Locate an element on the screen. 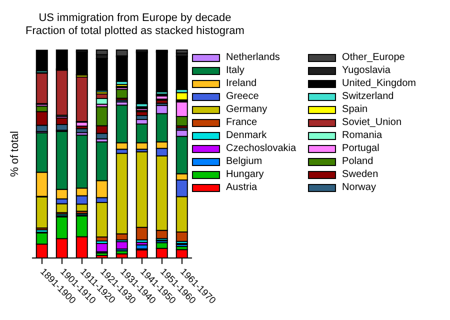 Image resolution: width=450 pixels, height=320 pixels. legend-label: Poland is located at coordinates (358, 161).